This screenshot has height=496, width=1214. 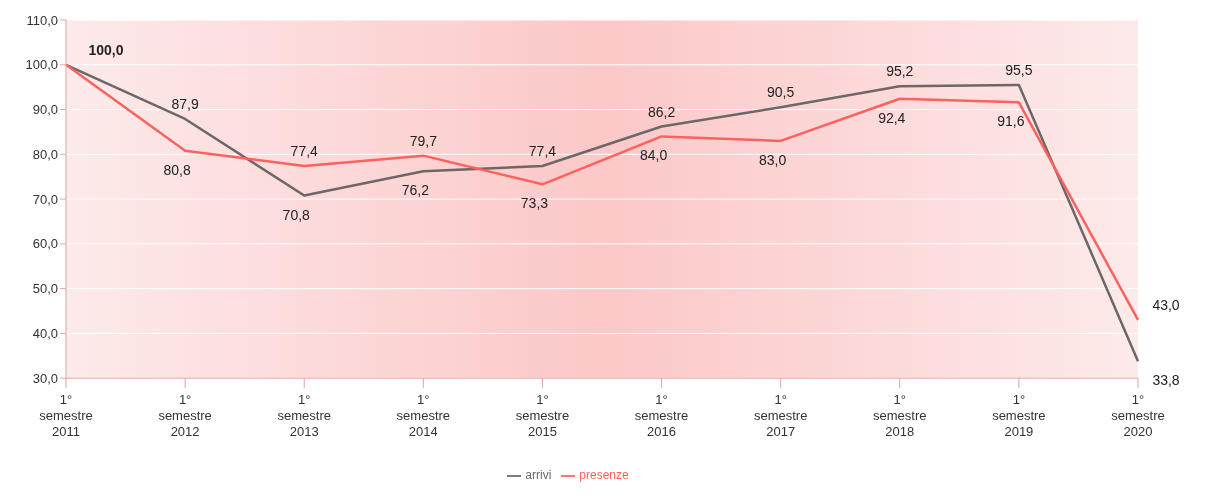 I want to click on data-label: 87,9, so click(x=185, y=103).